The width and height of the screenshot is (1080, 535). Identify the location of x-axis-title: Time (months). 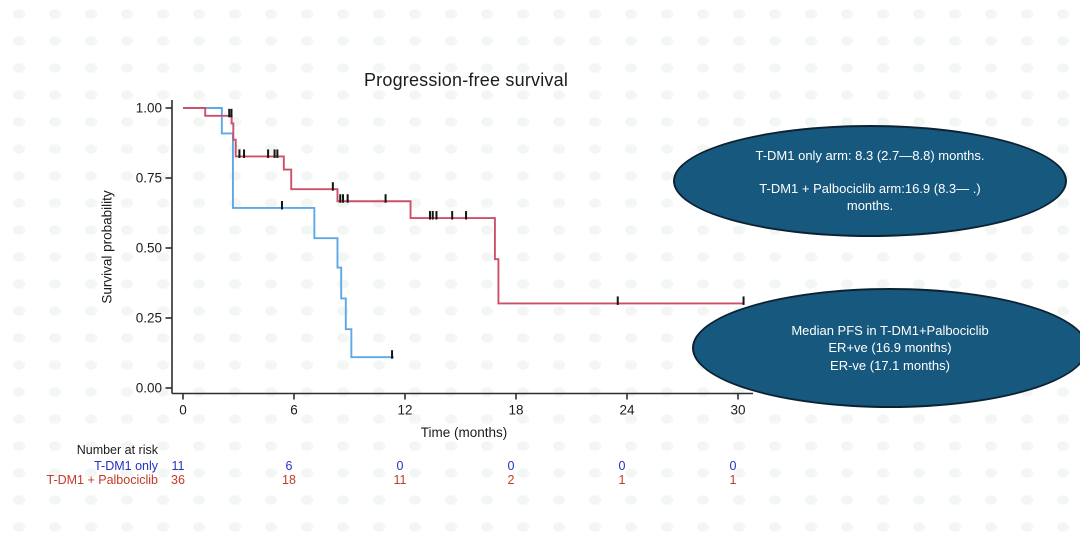
(464, 432).